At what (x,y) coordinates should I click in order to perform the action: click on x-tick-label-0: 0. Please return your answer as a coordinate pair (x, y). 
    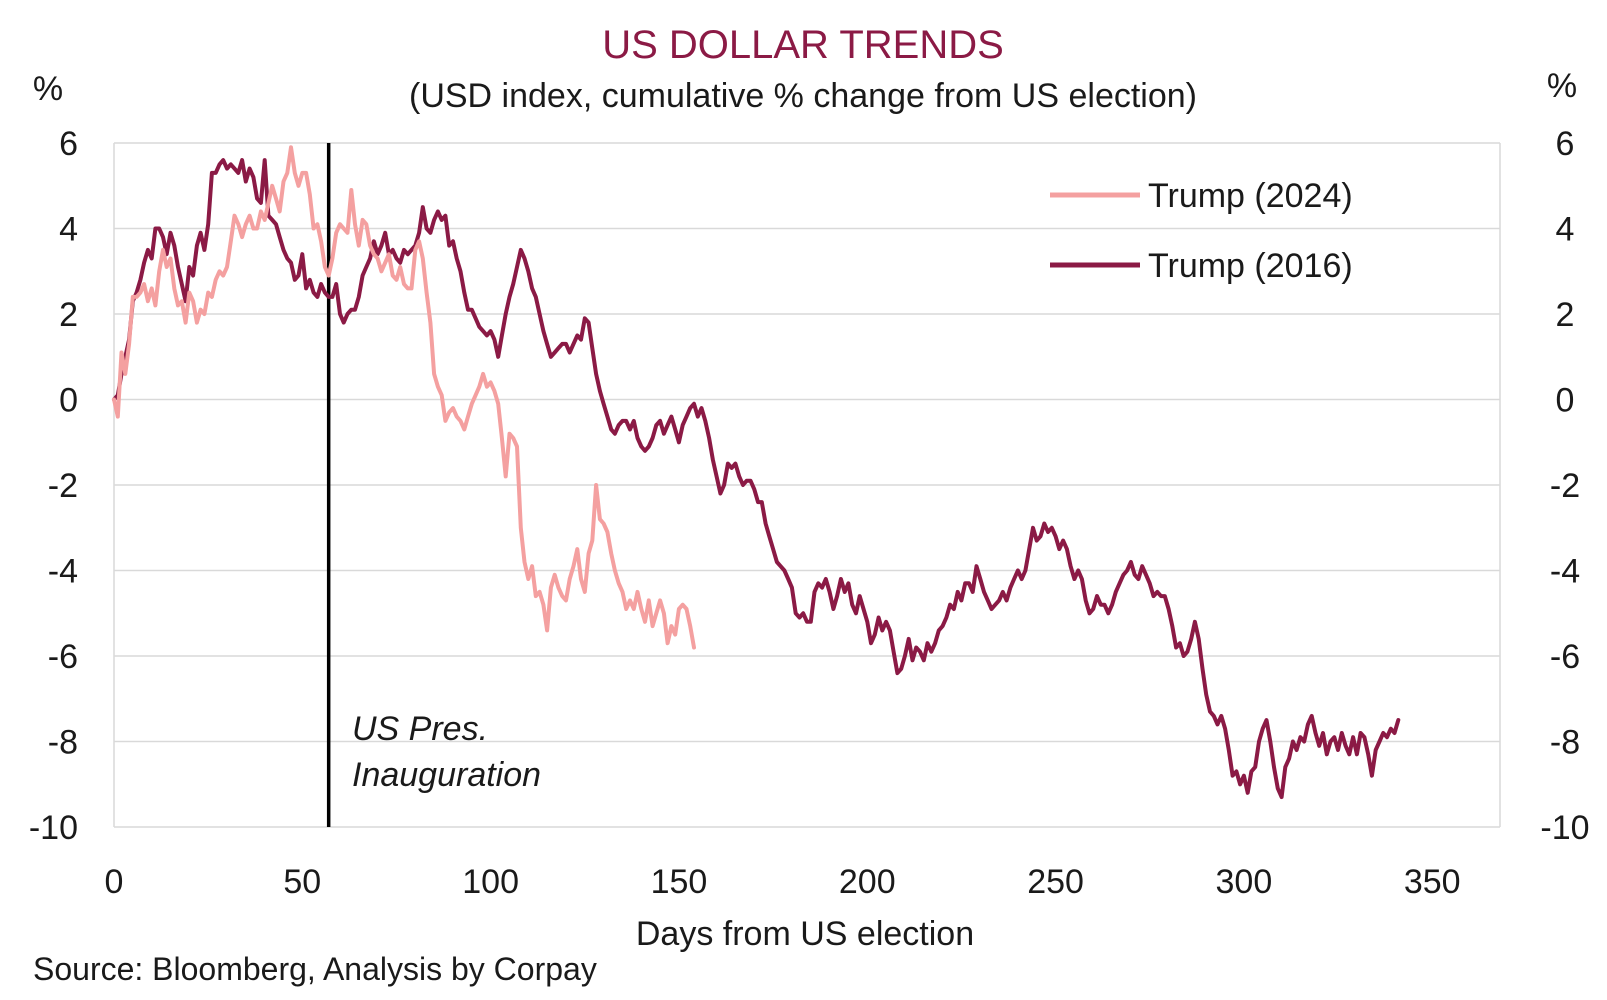
    Looking at the image, I should click on (114, 882).